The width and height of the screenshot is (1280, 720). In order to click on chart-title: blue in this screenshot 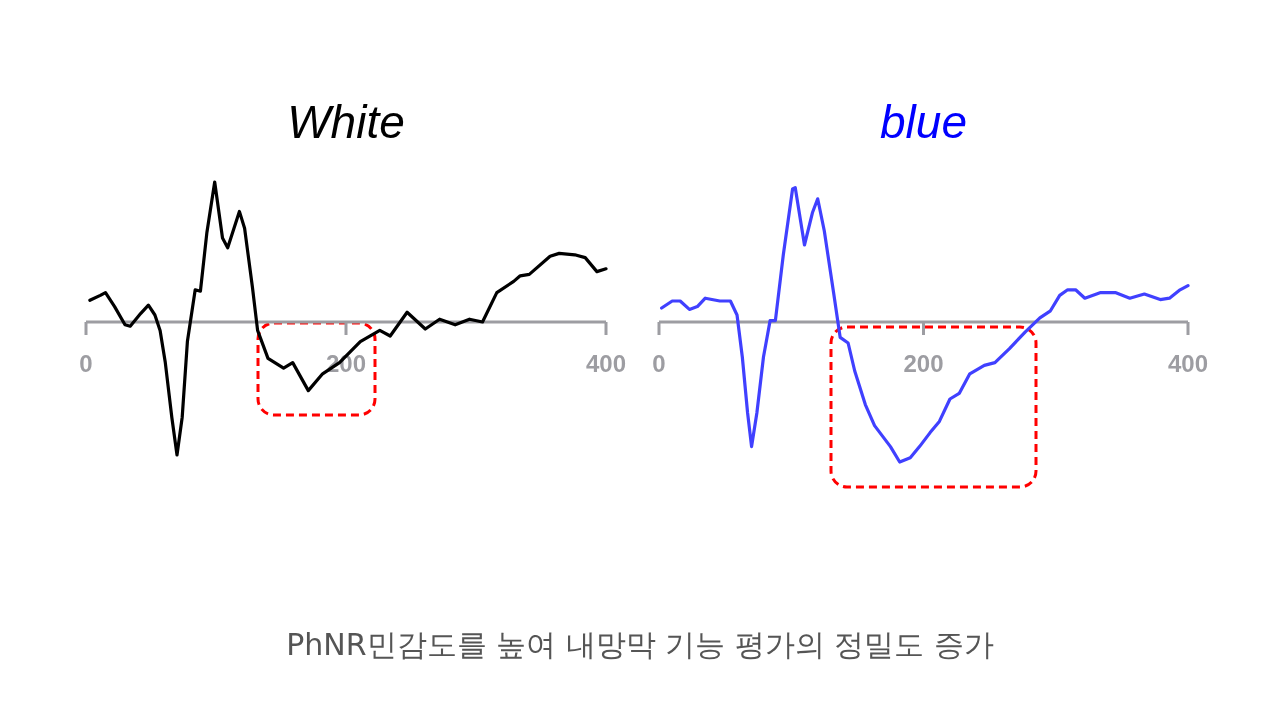, I will do `click(923, 122)`.